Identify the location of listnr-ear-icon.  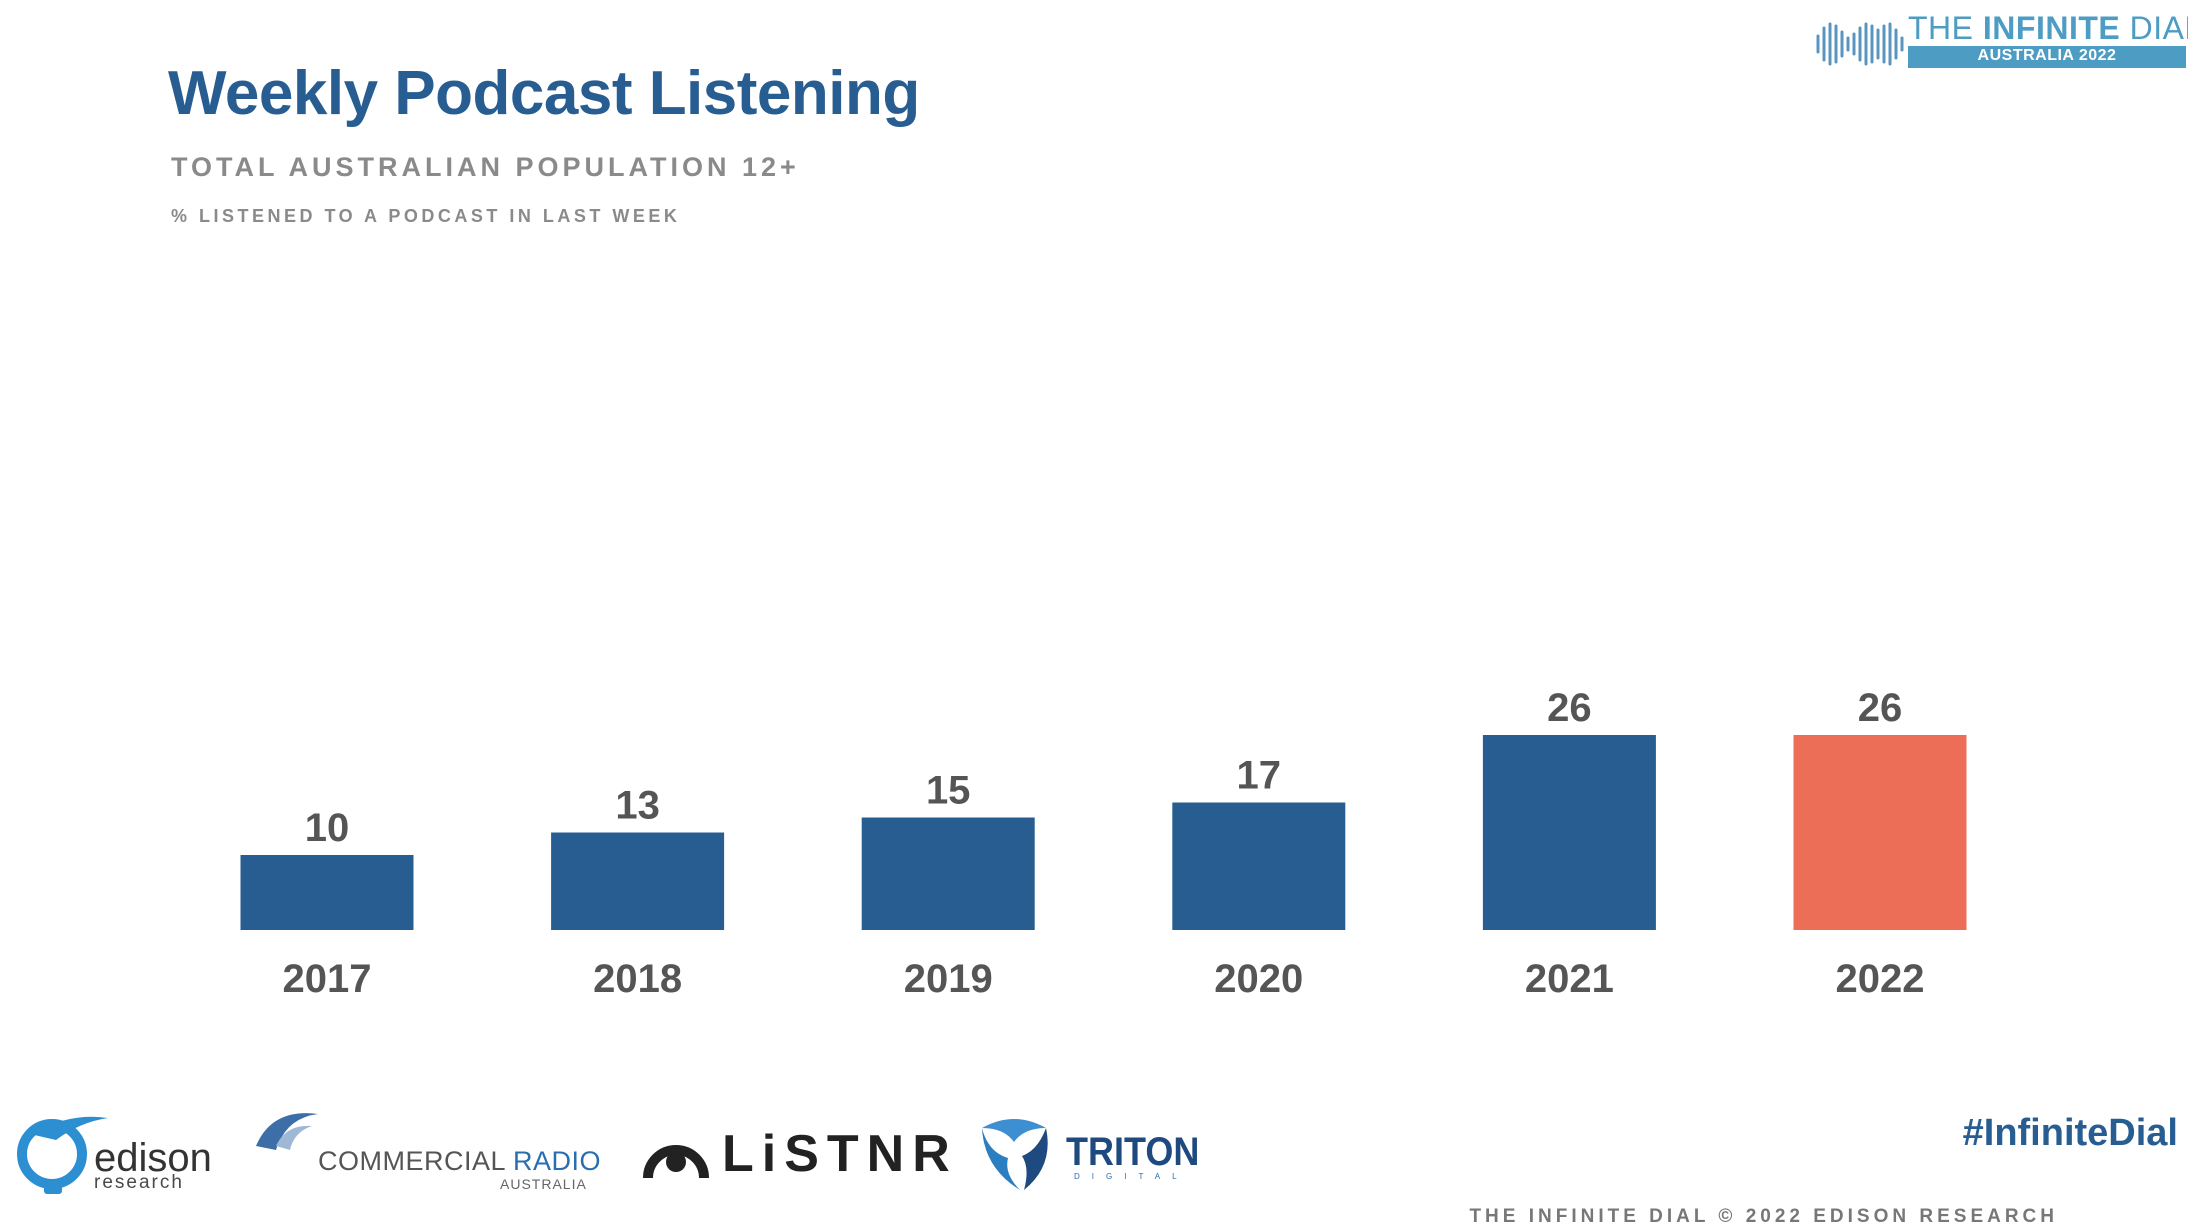
(676, 1162).